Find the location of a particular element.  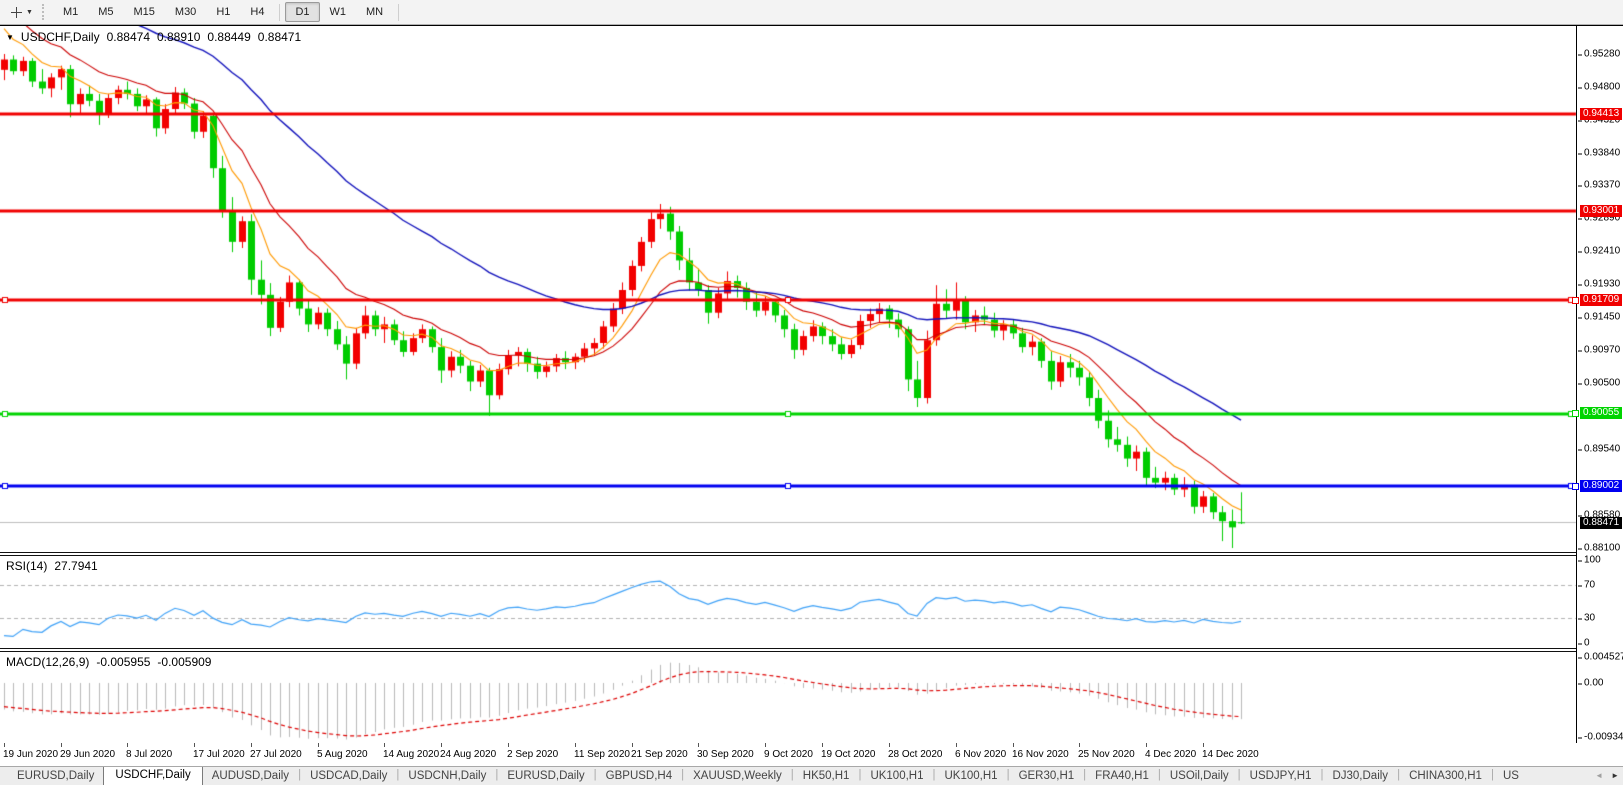

chart-tab-fra40-h1: FRA40,H1 is located at coordinates (1122, 776).